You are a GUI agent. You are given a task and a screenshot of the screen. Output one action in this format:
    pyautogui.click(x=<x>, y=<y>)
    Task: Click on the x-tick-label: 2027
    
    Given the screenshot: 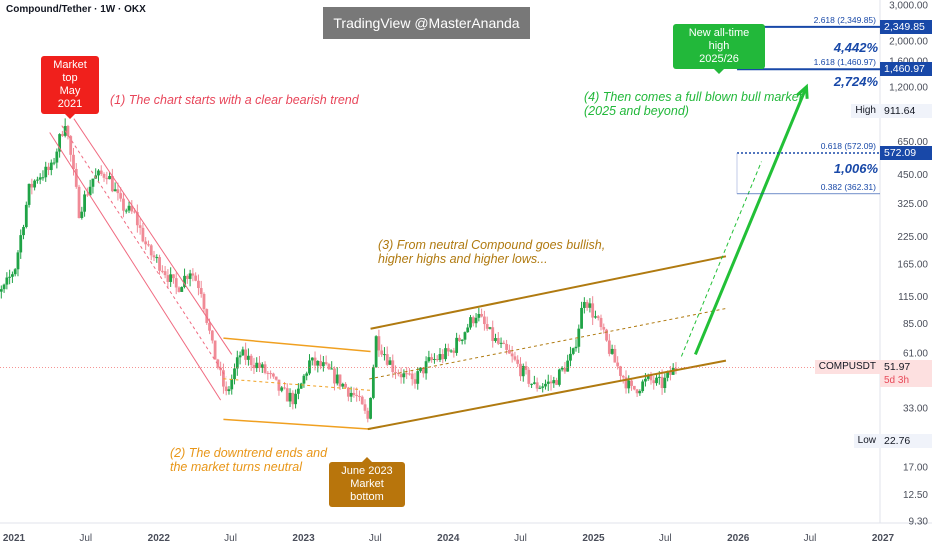 What is the action you would take?
    pyautogui.click(x=883, y=538)
    